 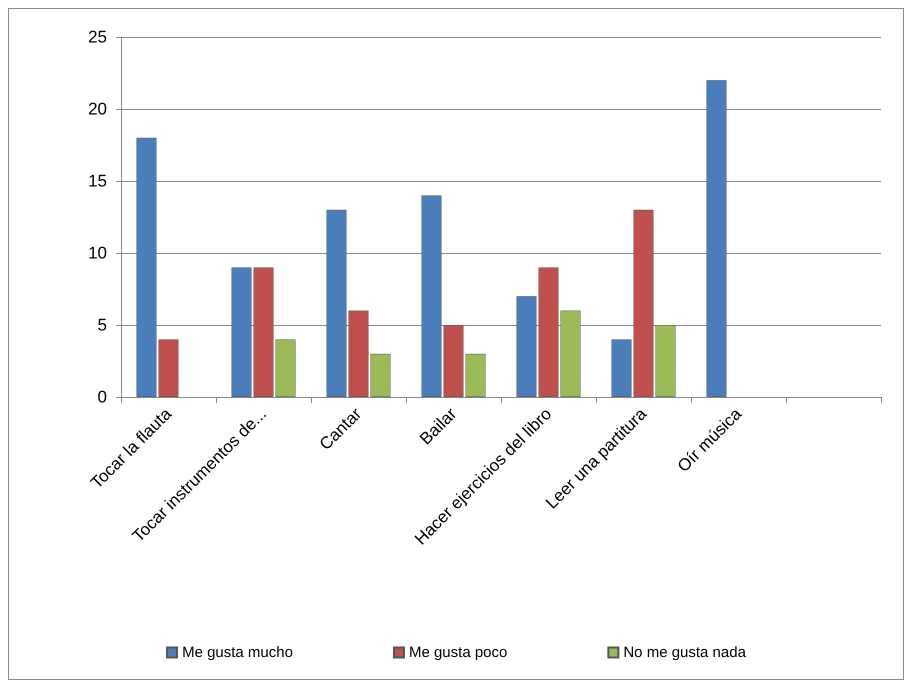 What do you see at coordinates (97, 253) in the screenshot?
I see `y-tick-label: 10` at bounding box center [97, 253].